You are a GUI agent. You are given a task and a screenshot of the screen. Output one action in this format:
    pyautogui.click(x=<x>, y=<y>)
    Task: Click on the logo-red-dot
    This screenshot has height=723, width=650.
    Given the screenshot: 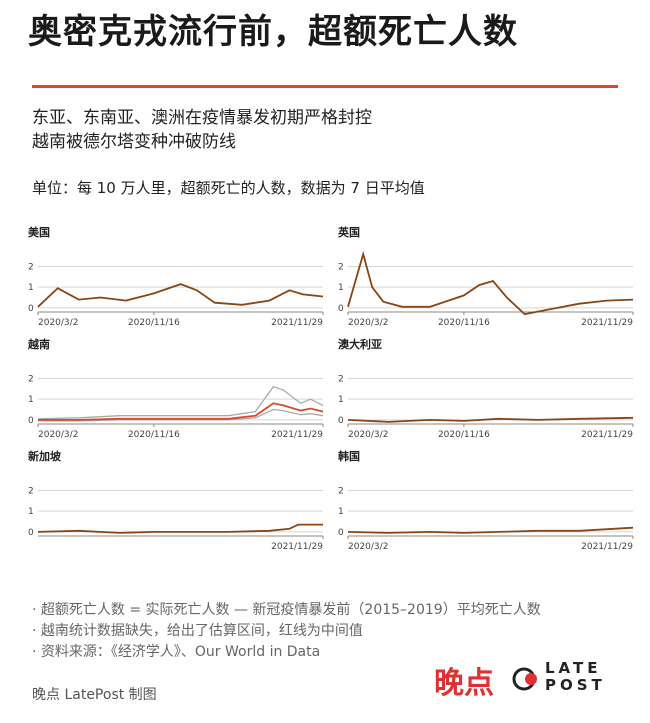 What is the action you would take?
    pyautogui.click(x=531, y=679)
    